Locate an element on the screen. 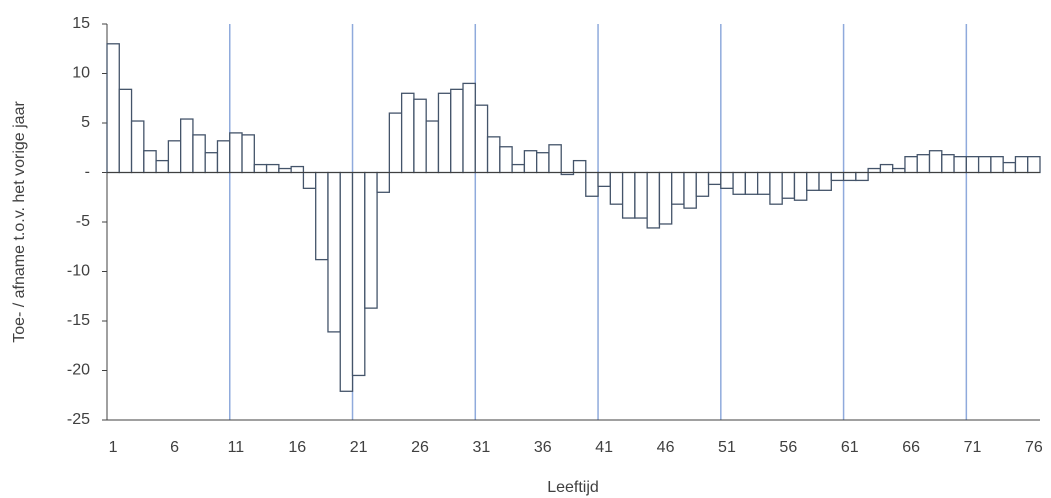  x-tick-label: 41 is located at coordinates (604, 447).